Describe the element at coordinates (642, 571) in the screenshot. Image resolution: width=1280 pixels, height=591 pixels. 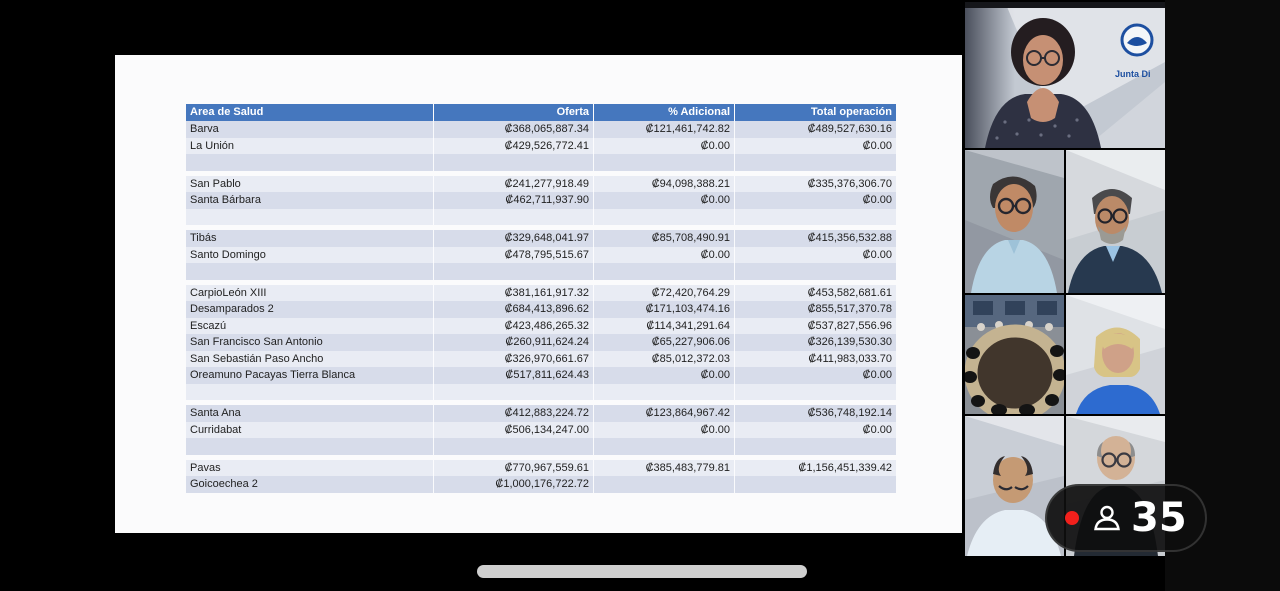
I see `home-indicator` at that location.